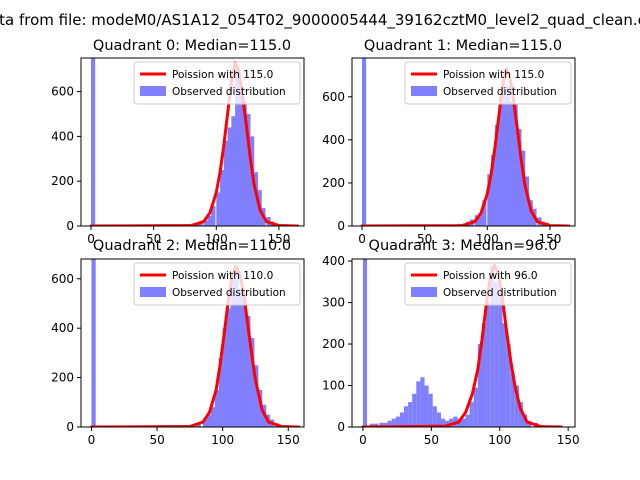  I want to click on legend: Poission with 96.0 Observed distribution, so click(488, 284).